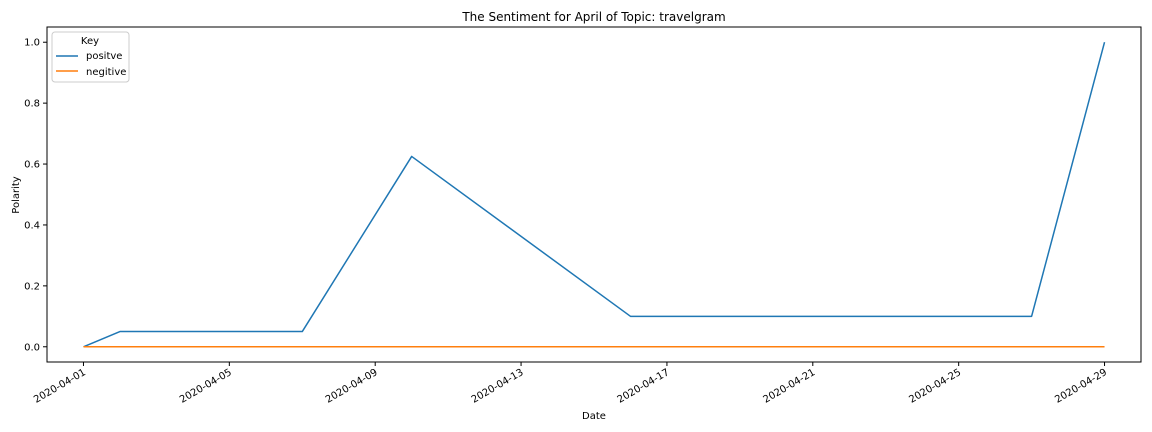 This screenshot has height=432, width=1152. Describe the element at coordinates (106, 72) in the screenshot. I see `legend-label-negitive: negitive` at that location.